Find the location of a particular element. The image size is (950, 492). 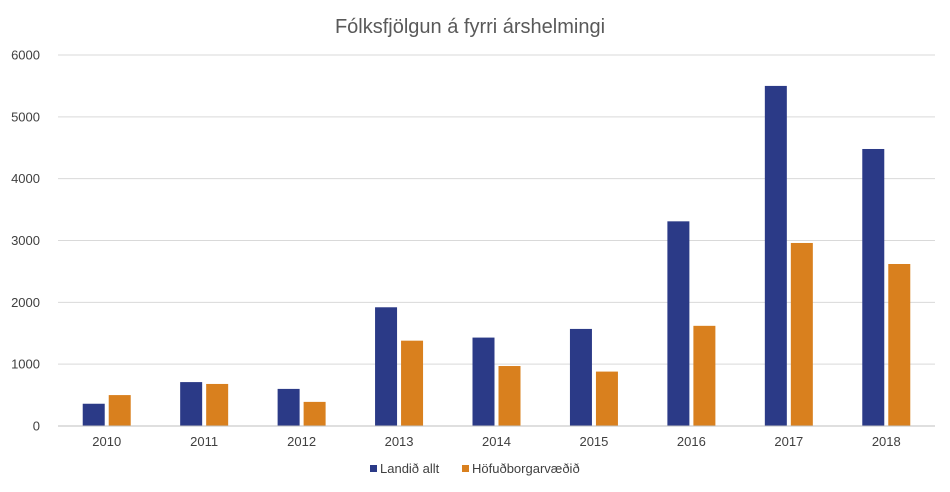

y-tick-label: 2000 is located at coordinates (25, 302).